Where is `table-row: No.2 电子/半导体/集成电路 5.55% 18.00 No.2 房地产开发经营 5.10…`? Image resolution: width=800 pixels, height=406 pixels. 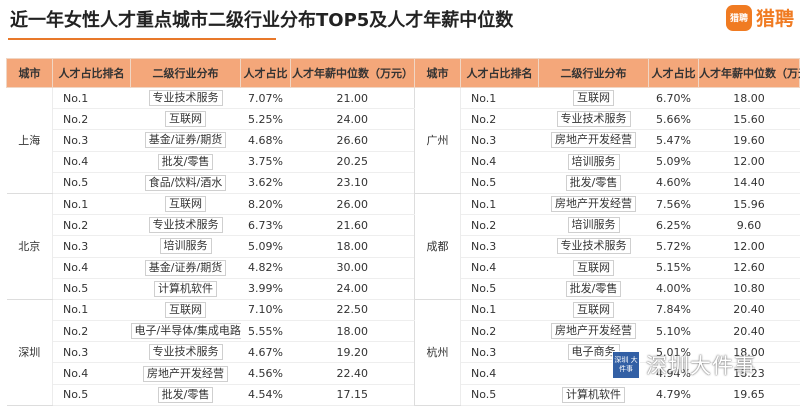
table-row: No.2 电子/半导体/集成电路 5.55% 18.00 No.2 房地产开发经营 5.10… is located at coordinates (403, 331).